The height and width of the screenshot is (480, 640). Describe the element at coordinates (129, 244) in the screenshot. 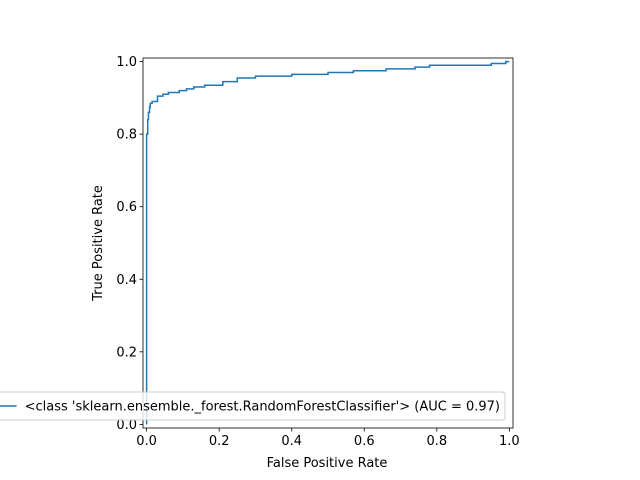

I see `y-axis-ticks: 0.0 0.2 0.4 0.6 0.8 1.0` at that location.